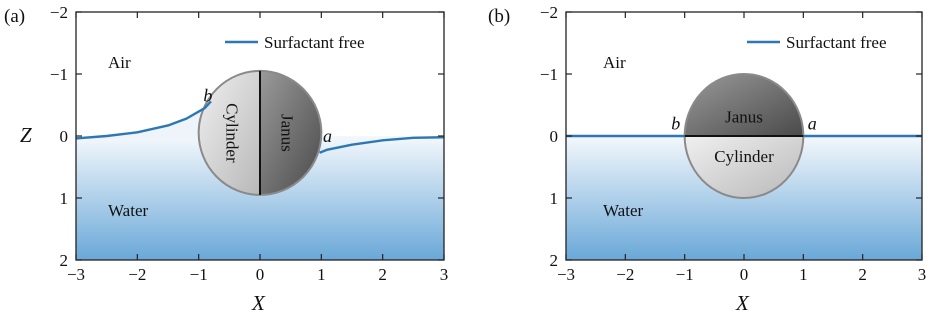  What do you see at coordinates (742, 303) in the screenshot?
I see `panel-b-xlabel: X` at bounding box center [742, 303].